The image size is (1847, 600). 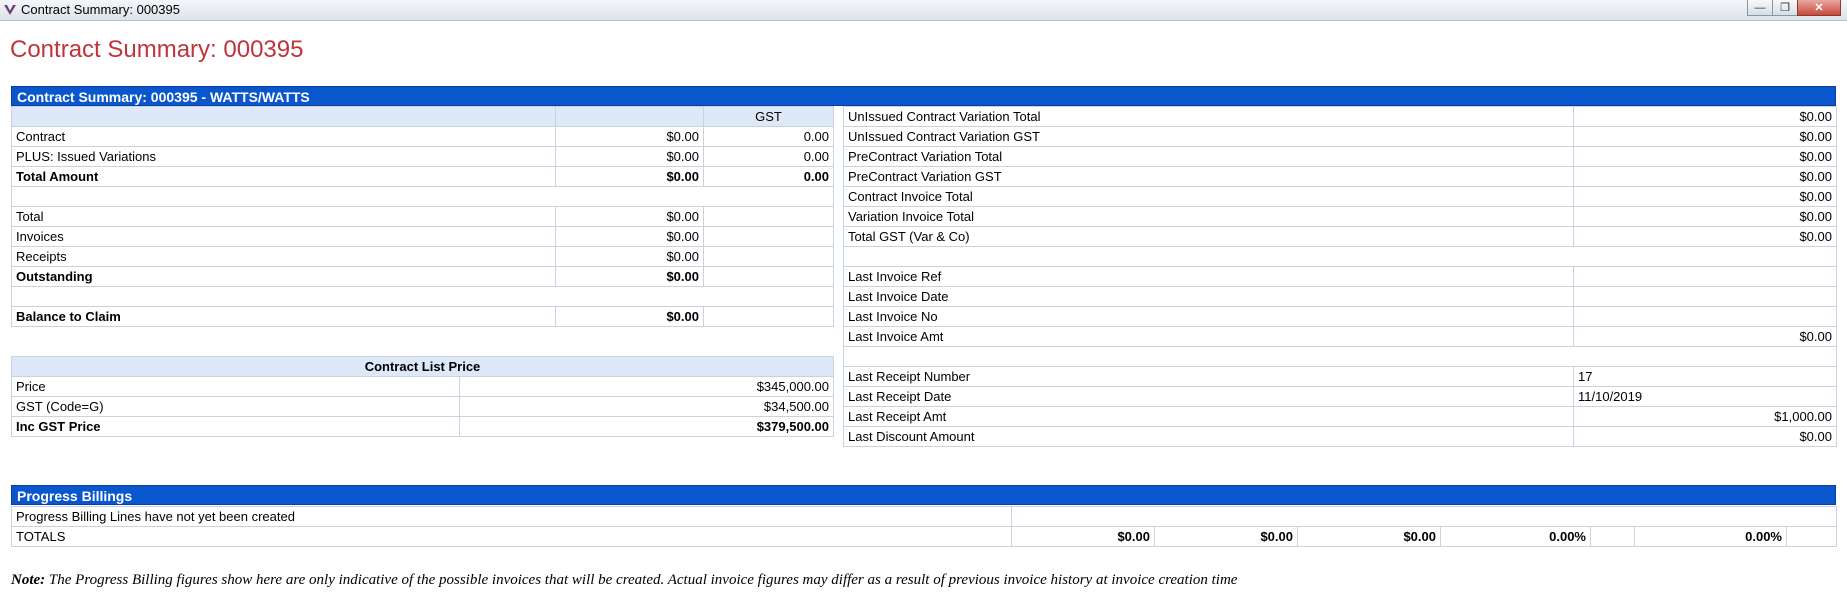 I want to click on restore-button: ❐, so click(x=1785, y=8).